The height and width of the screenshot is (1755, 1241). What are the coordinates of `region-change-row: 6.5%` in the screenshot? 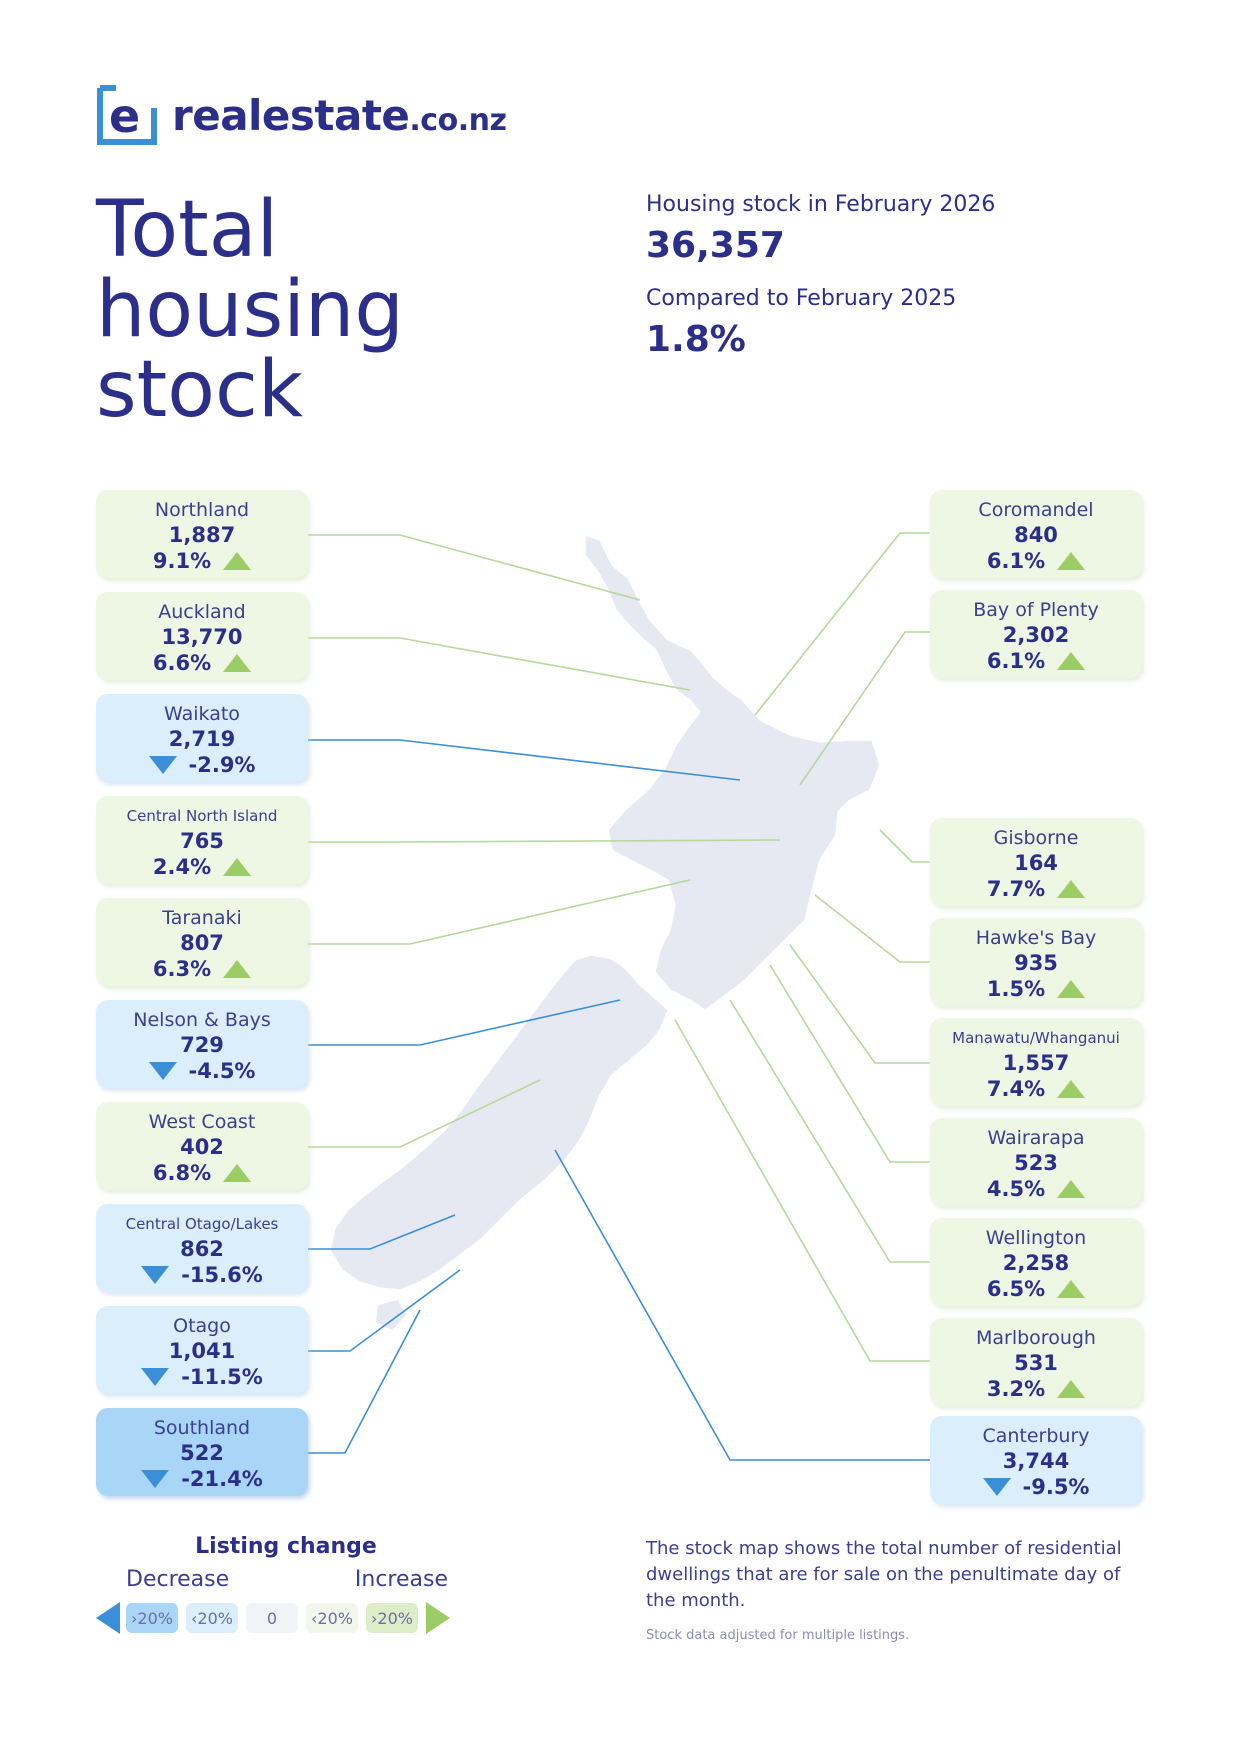 It's located at (1036, 1289).